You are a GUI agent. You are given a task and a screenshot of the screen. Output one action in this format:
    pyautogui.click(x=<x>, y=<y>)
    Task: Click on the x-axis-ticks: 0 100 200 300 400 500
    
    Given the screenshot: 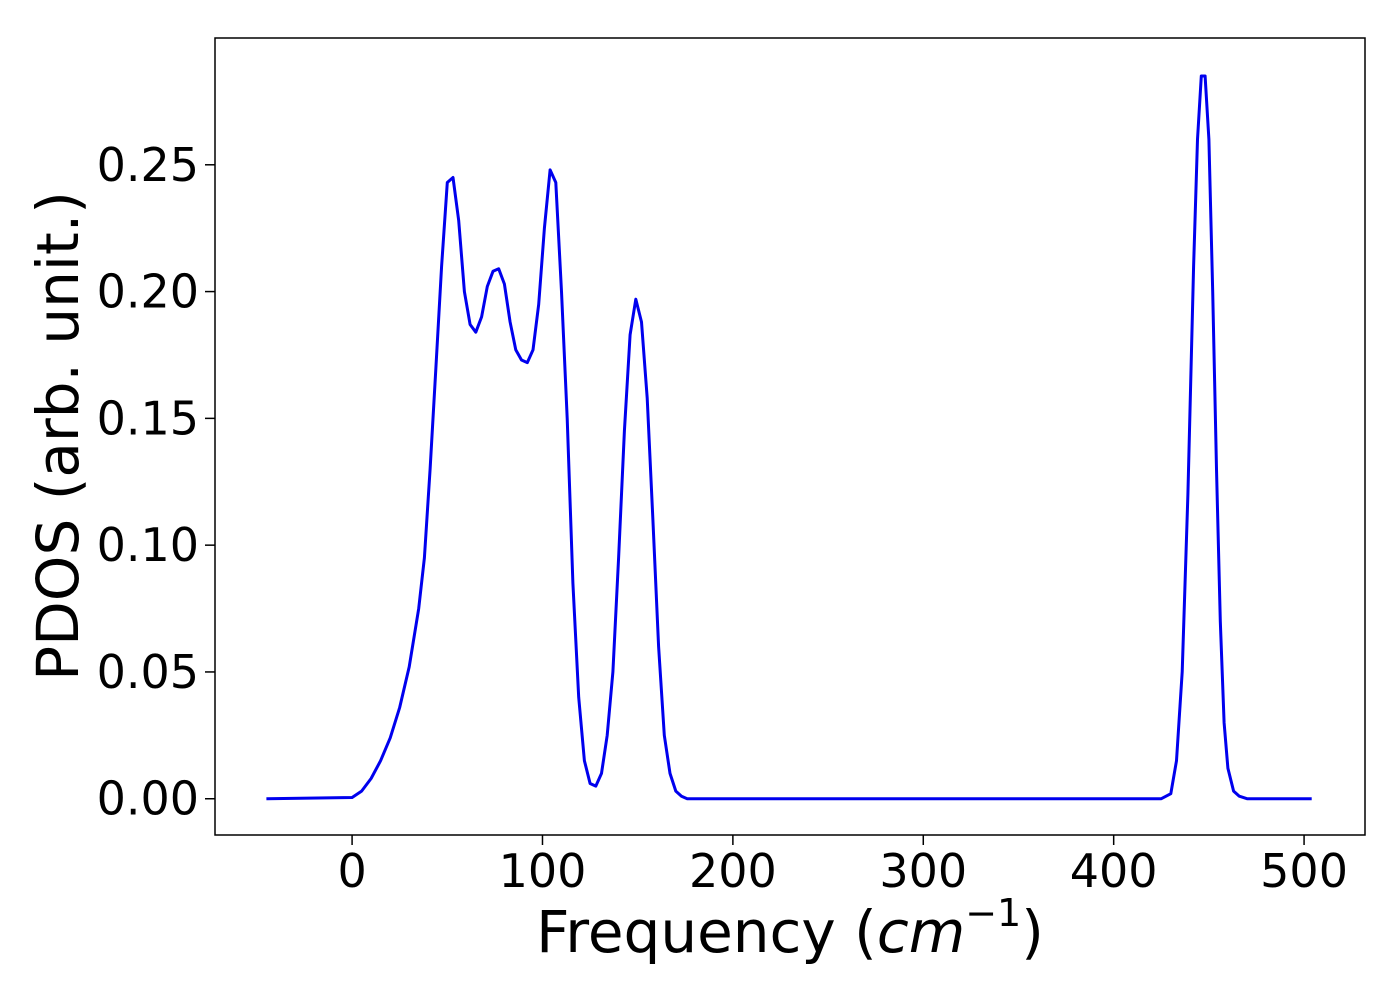 What is the action you would take?
    pyautogui.click(x=842, y=866)
    